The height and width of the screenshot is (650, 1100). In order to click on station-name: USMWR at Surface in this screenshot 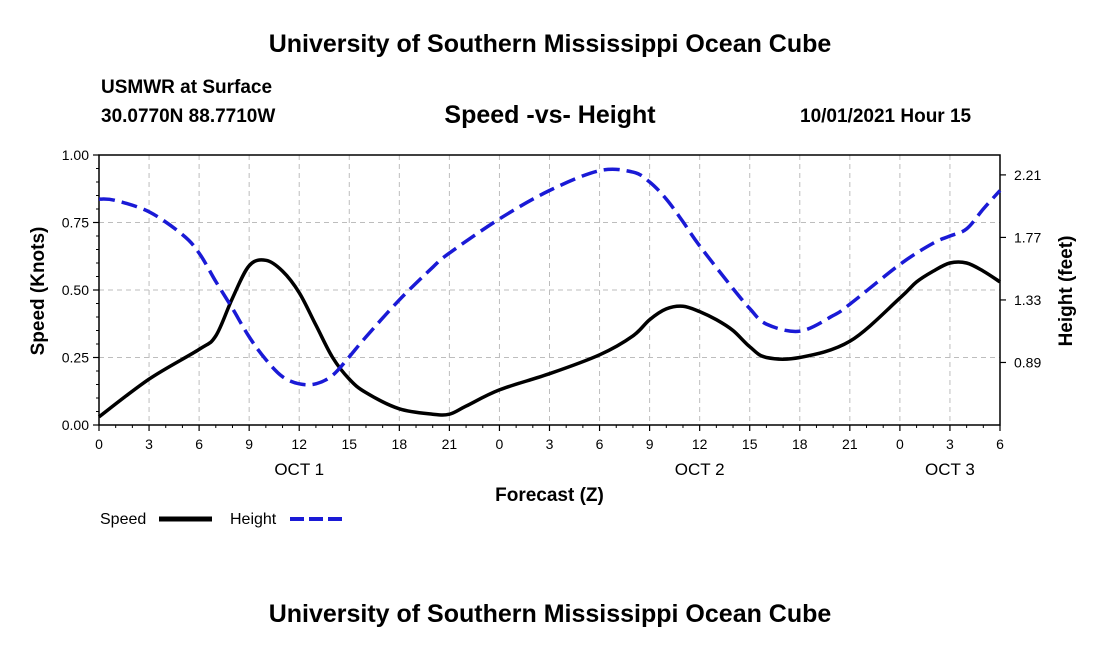, I will do `click(187, 87)`.